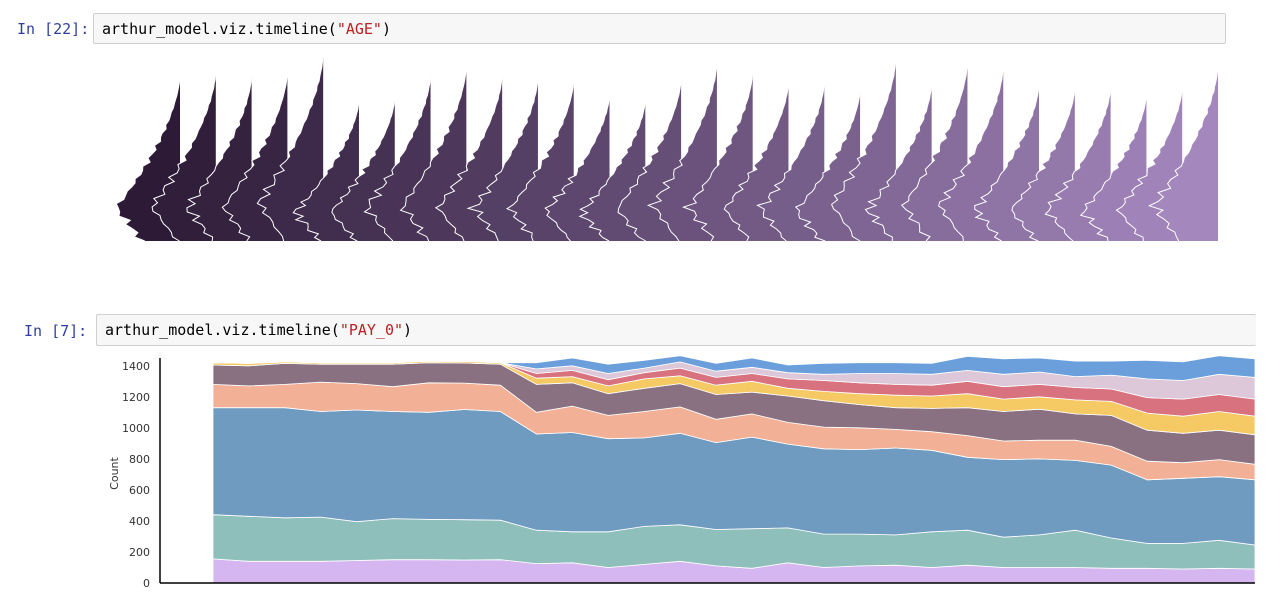 This screenshot has width=1272, height=605. Describe the element at coordinates (146, 583) in the screenshot. I see `y-tick-label: 0` at that location.